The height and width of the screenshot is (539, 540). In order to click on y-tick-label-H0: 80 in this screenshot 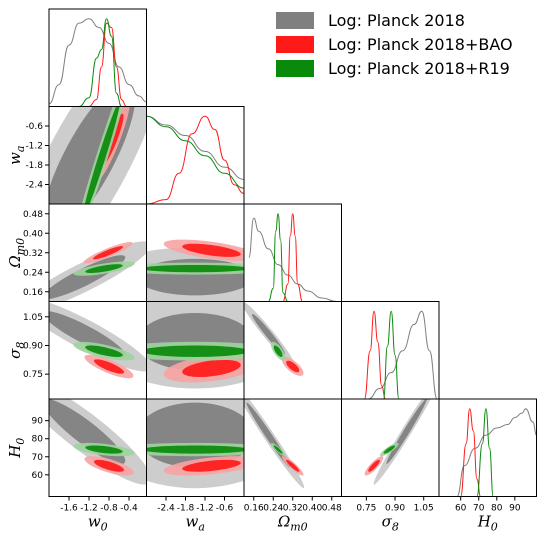, I will do `click(38, 440)`.